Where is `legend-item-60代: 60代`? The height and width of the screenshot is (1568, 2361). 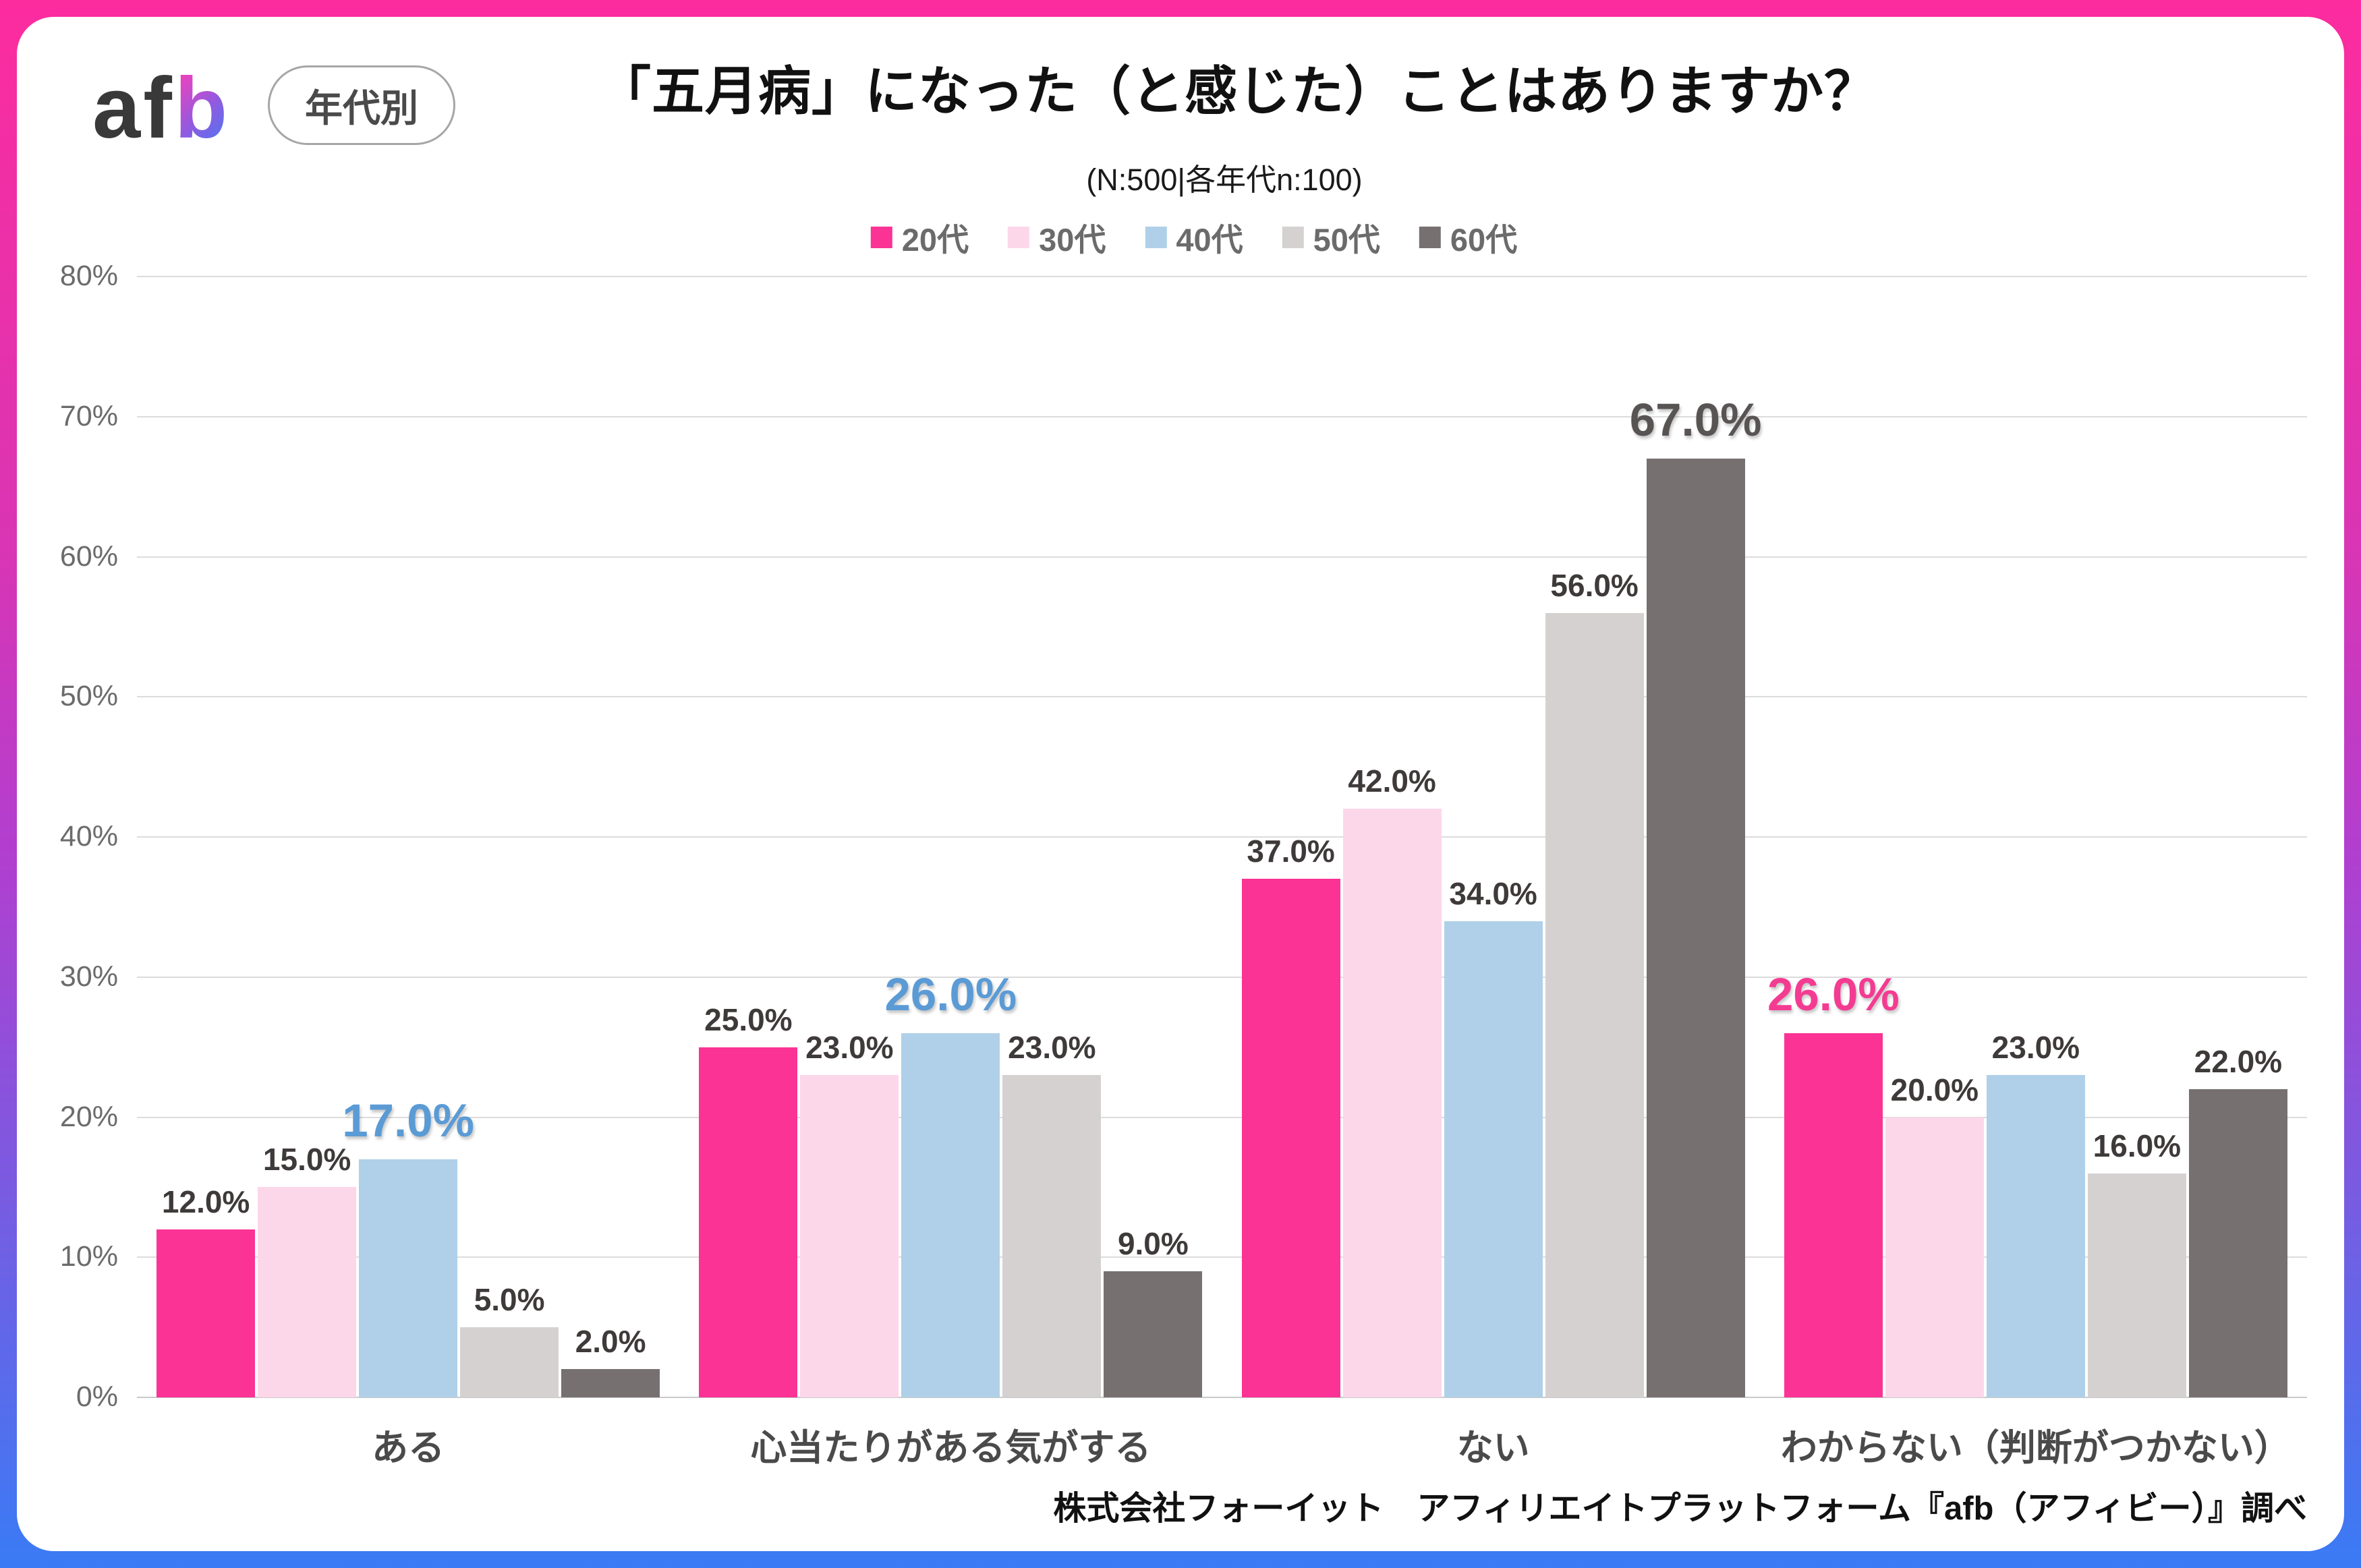
legend-item-60代: 60代 is located at coordinates (1468, 237).